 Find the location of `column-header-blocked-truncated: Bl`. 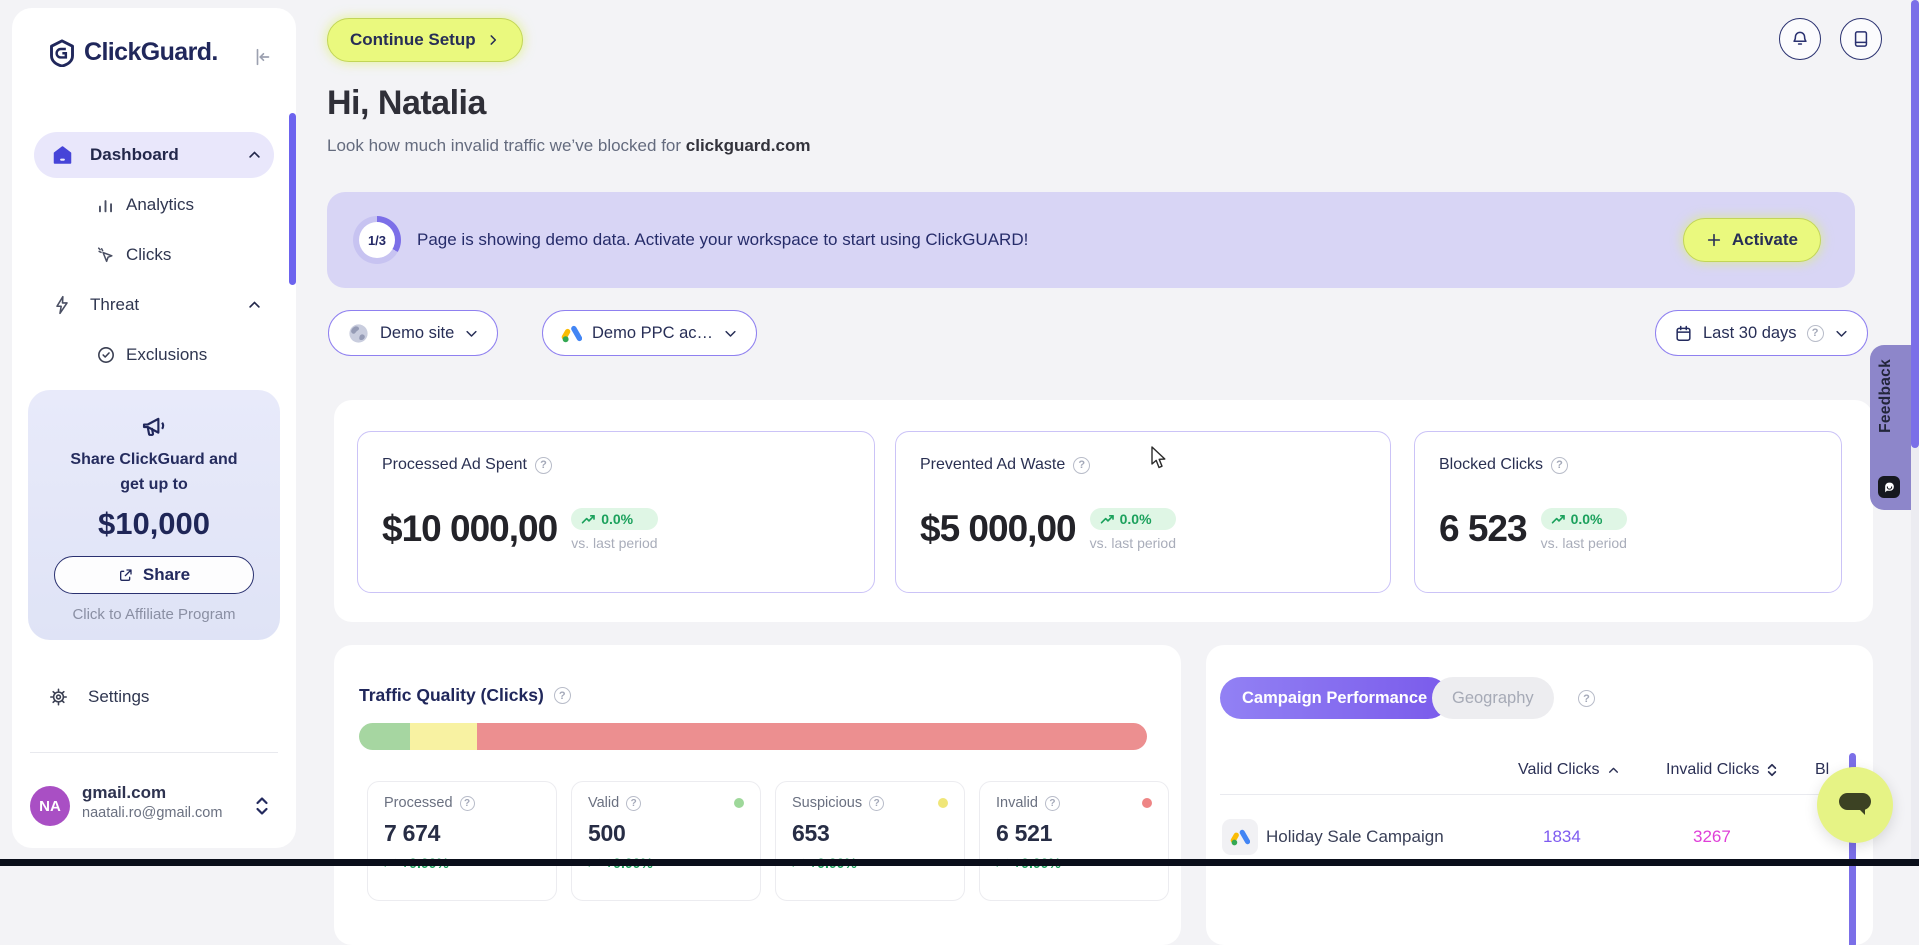

column-header-blocked-truncated: Bl is located at coordinates (1822, 769).